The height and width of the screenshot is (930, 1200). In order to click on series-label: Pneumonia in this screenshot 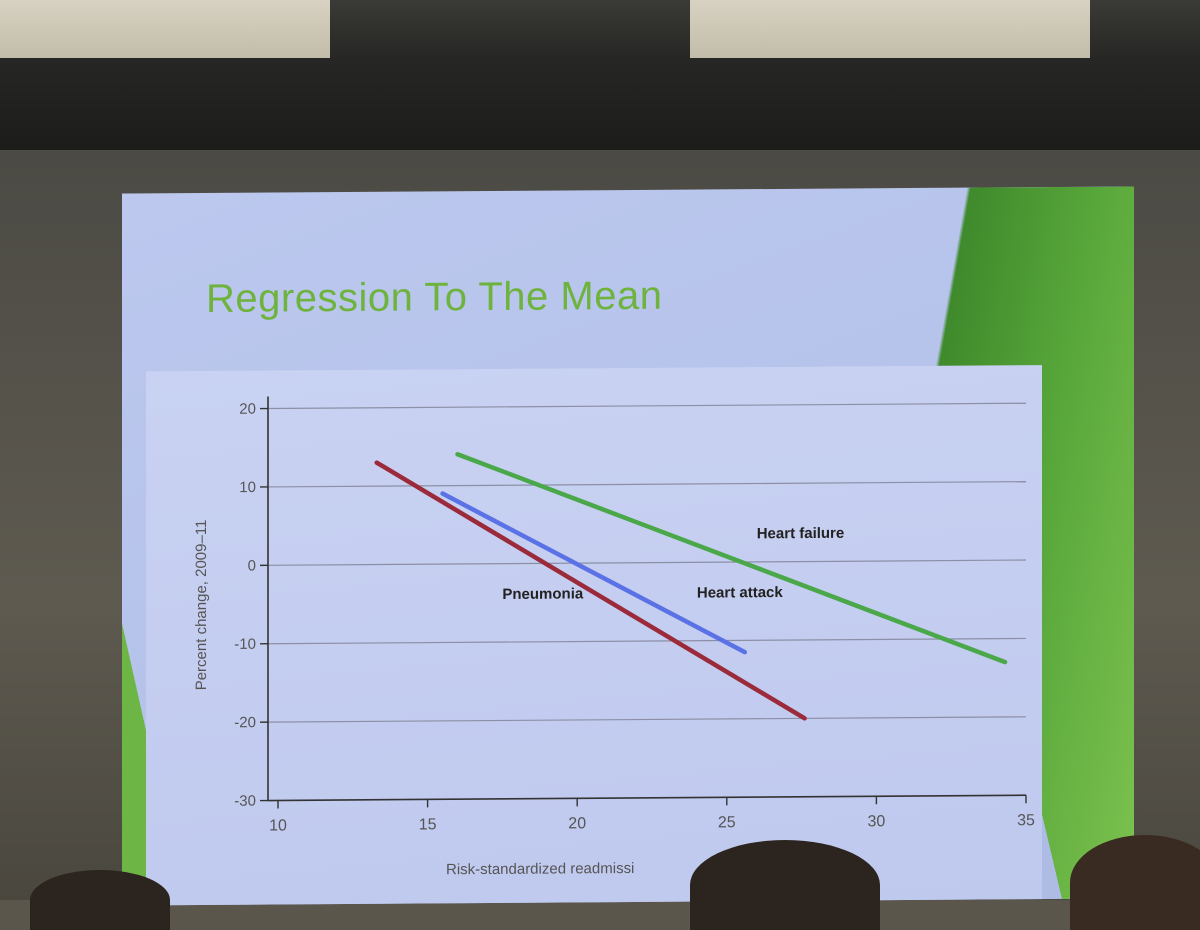, I will do `click(543, 594)`.